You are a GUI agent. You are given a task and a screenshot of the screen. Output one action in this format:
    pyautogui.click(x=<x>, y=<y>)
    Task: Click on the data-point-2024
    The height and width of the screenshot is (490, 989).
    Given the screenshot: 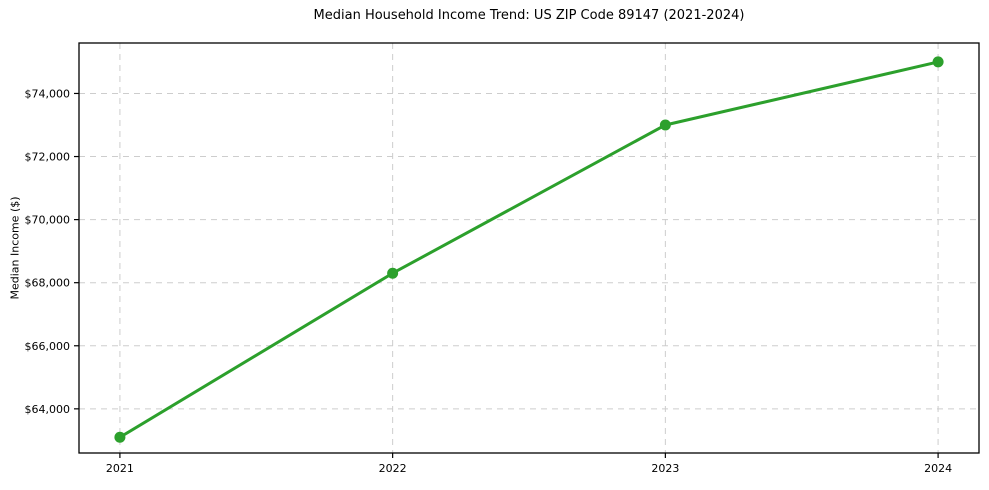 What is the action you would take?
    pyautogui.click(x=938, y=62)
    